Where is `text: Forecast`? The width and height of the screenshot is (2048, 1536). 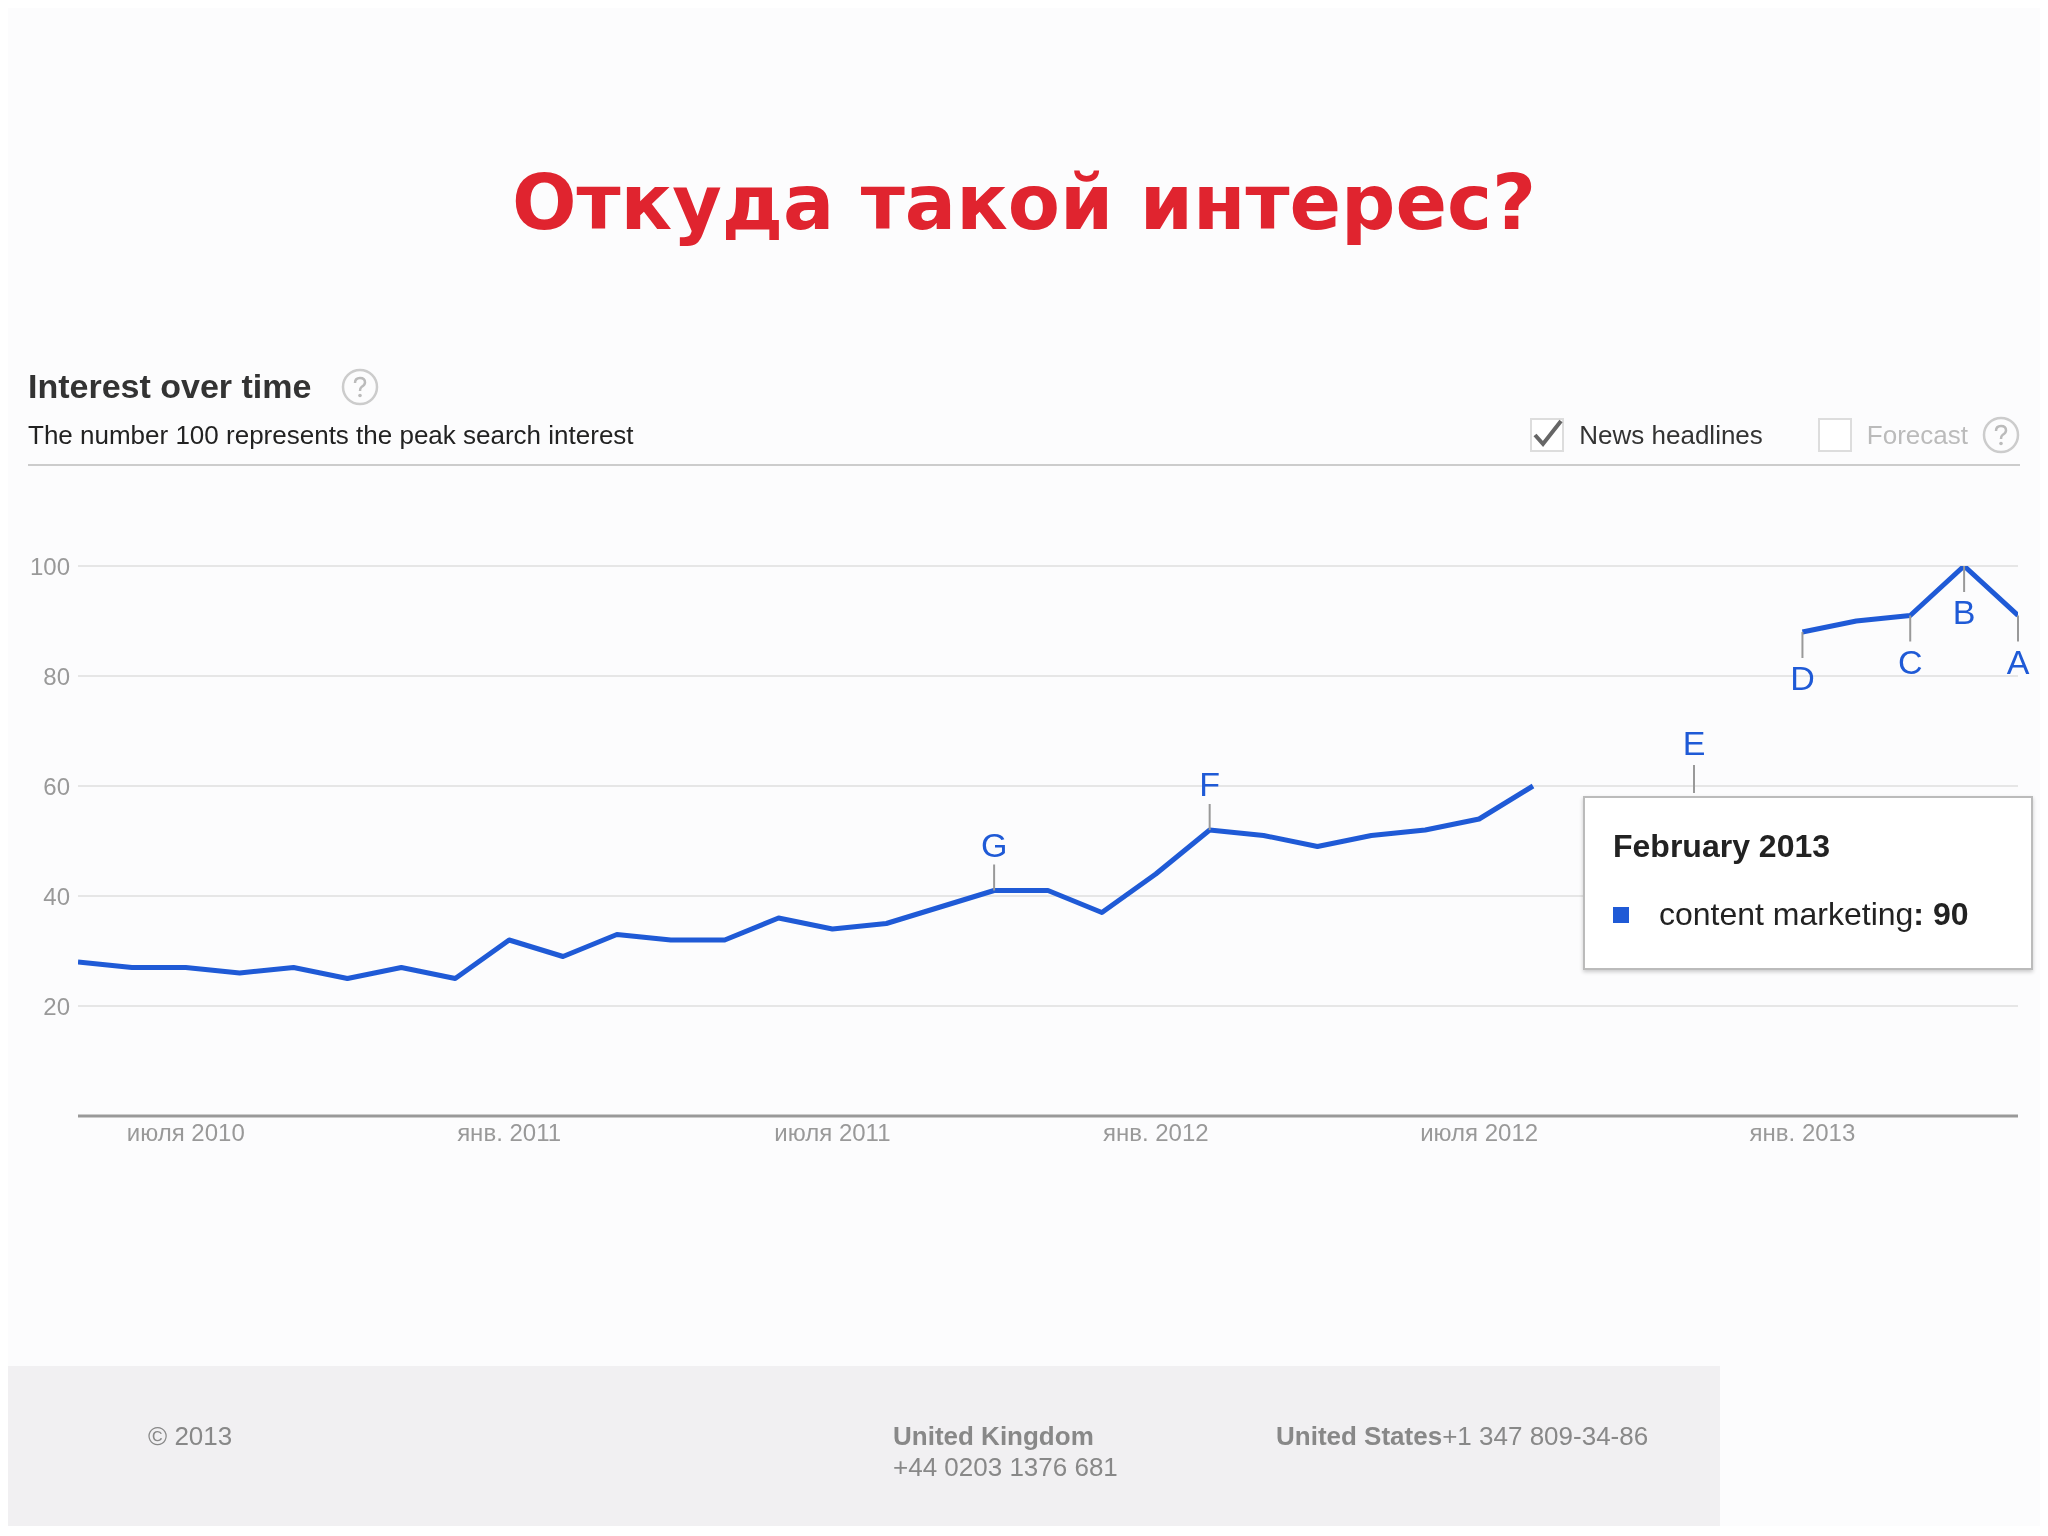 text: Forecast is located at coordinates (1917, 435).